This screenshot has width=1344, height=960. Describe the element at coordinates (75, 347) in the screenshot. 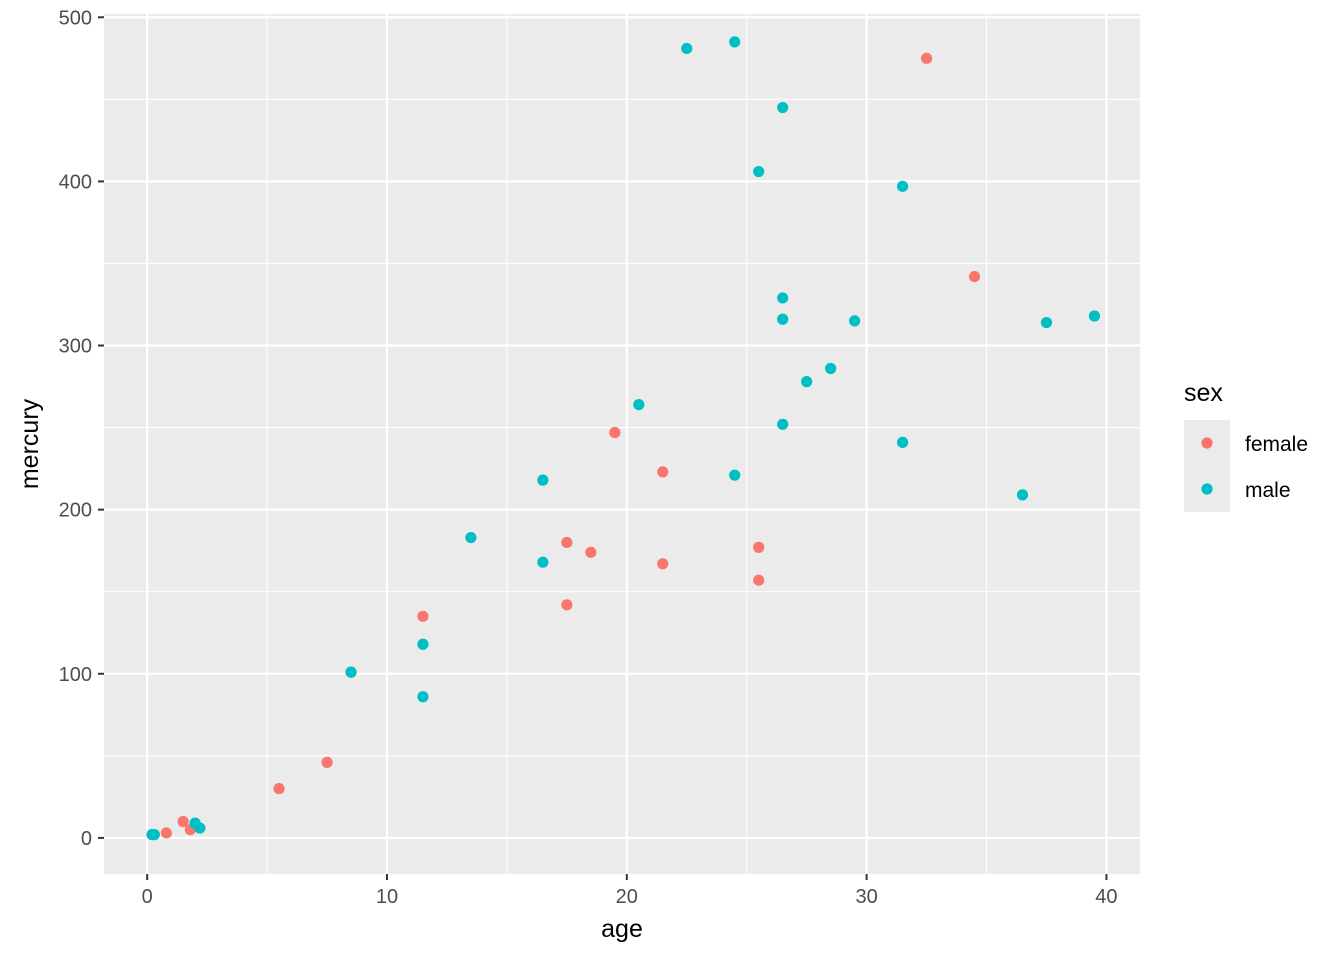

I see `y-tick-label: 300` at that location.